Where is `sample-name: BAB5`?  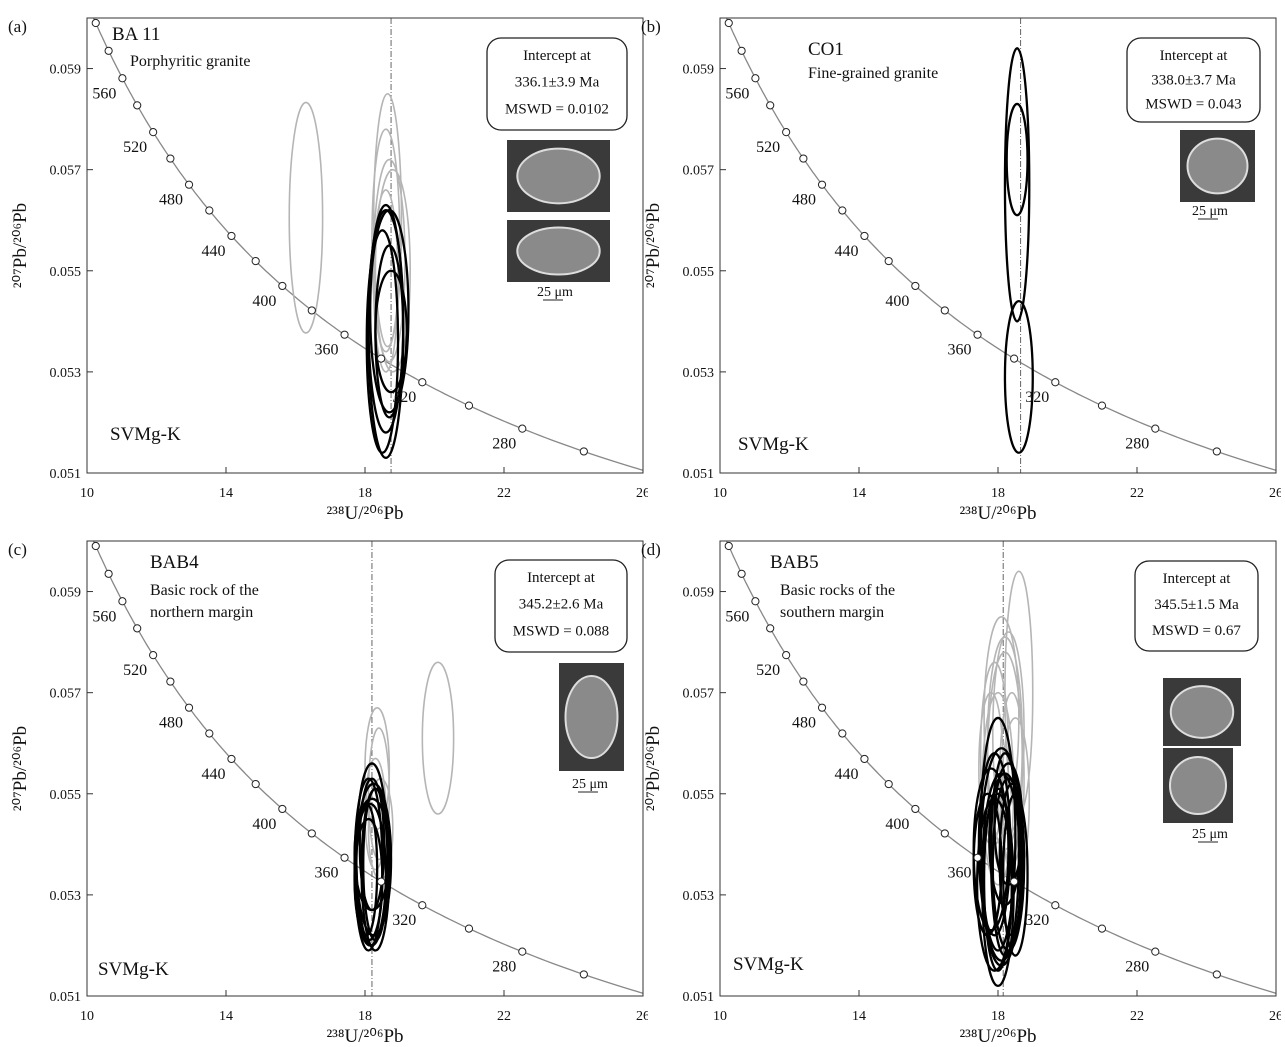 sample-name: BAB5 is located at coordinates (794, 562).